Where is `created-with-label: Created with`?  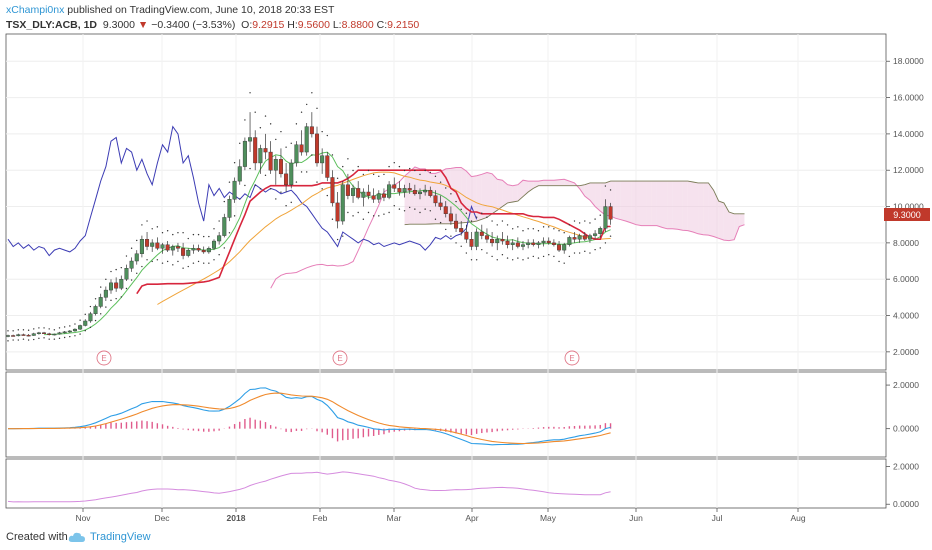
created-with-label: Created with is located at coordinates (37, 537).